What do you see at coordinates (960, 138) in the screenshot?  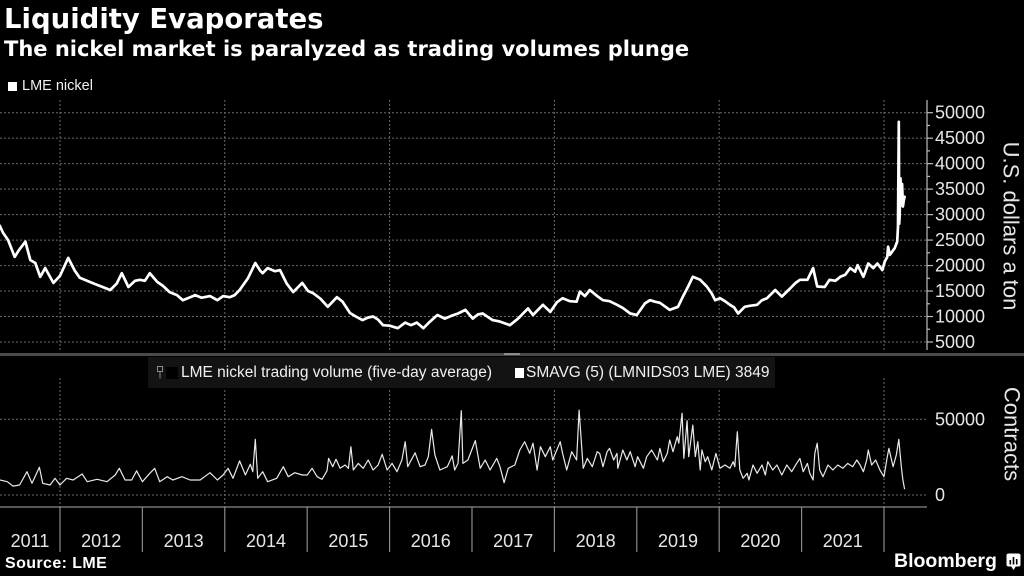 I see `price-tick-label: 45000` at bounding box center [960, 138].